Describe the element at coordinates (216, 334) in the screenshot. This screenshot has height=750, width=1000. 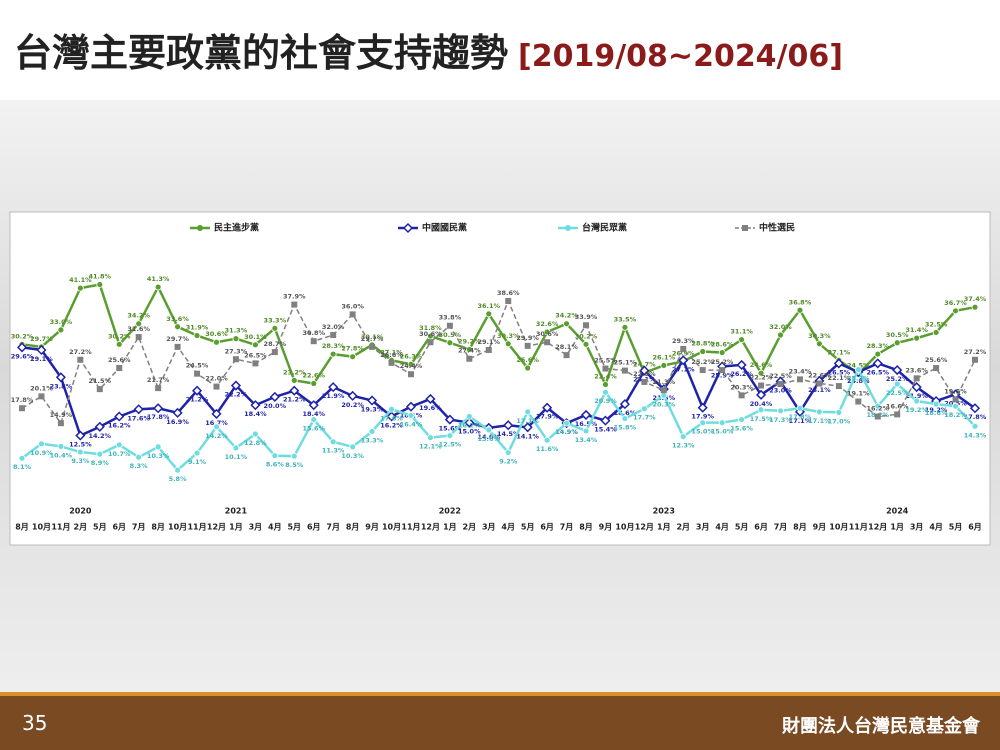
I see `data-label: 30.6%` at that location.